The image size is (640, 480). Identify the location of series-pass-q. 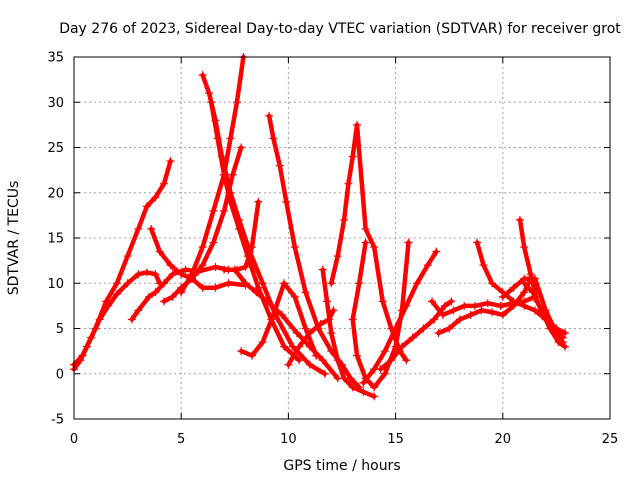
(416, 335).